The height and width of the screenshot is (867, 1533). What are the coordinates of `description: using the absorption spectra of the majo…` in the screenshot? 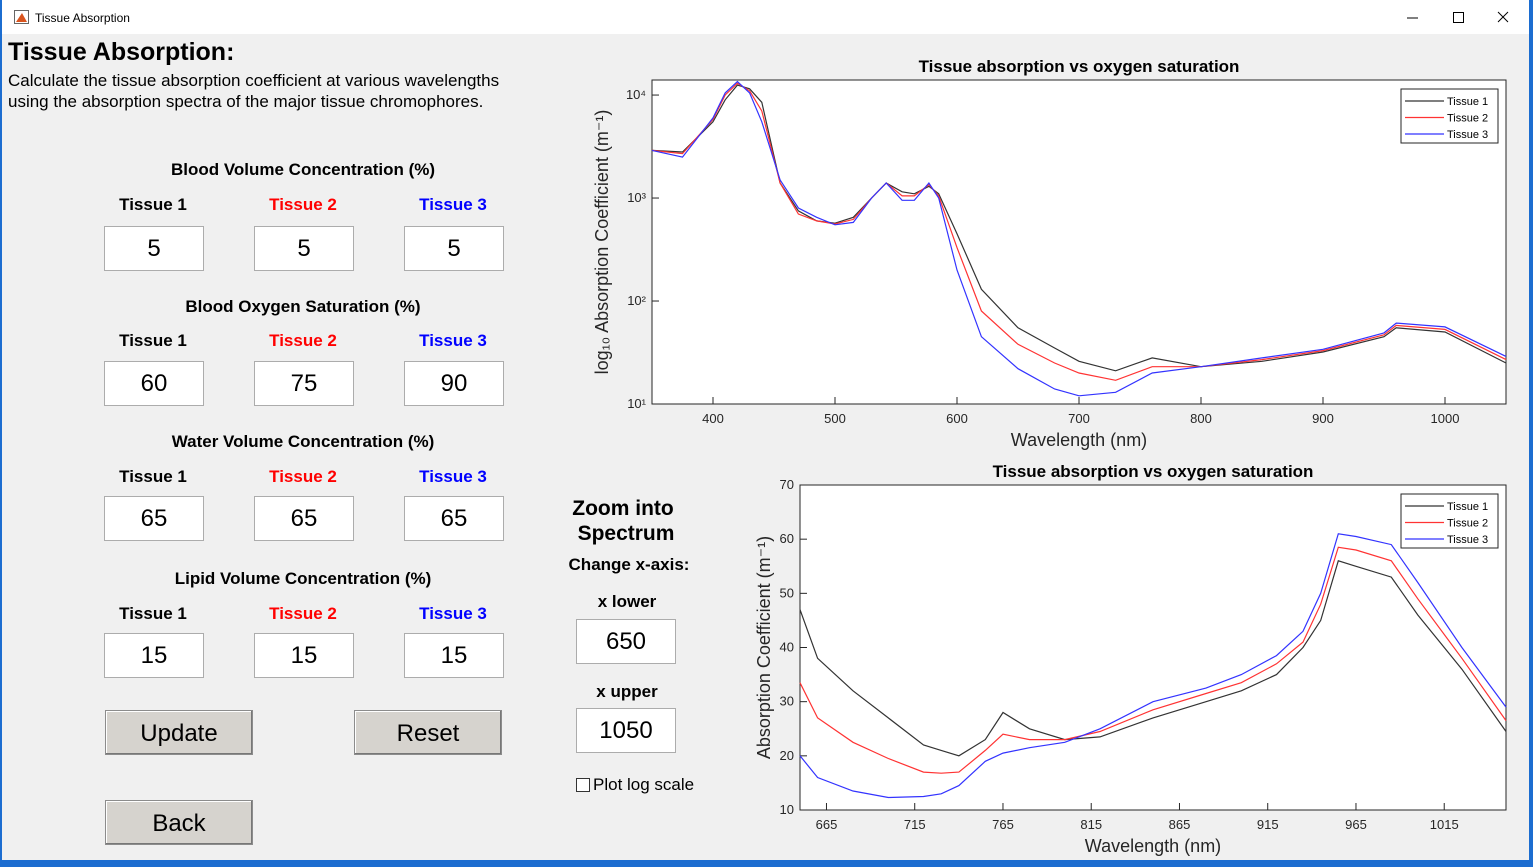 It's located at (246, 101).